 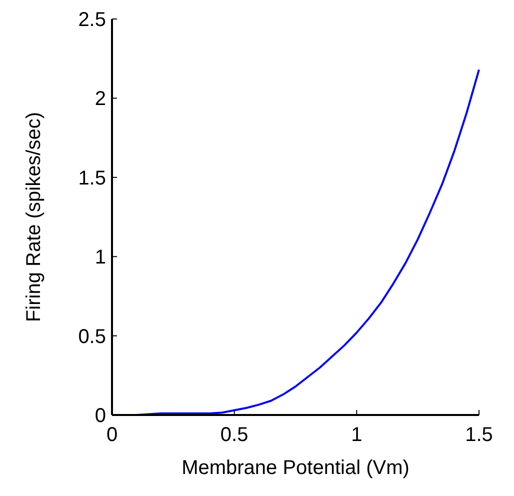 What do you see at coordinates (92, 178) in the screenshot?
I see `y-tick-label: 1.5` at bounding box center [92, 178].